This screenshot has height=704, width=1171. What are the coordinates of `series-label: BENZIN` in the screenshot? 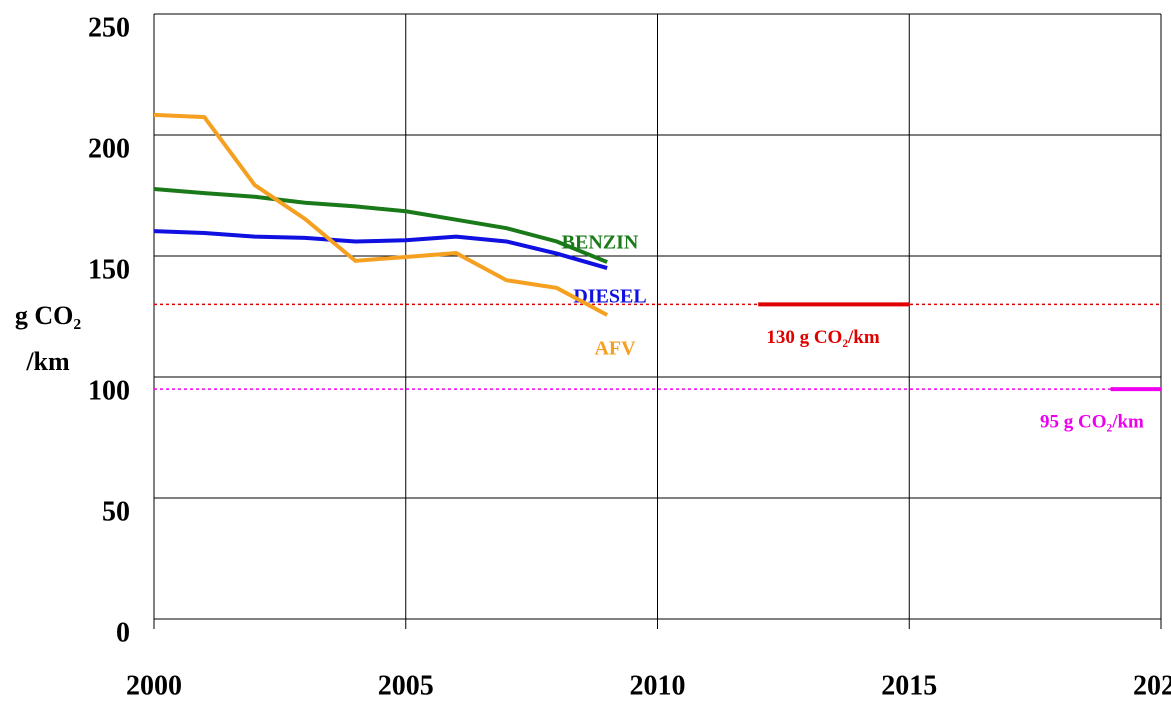 It's located at (600, 243).